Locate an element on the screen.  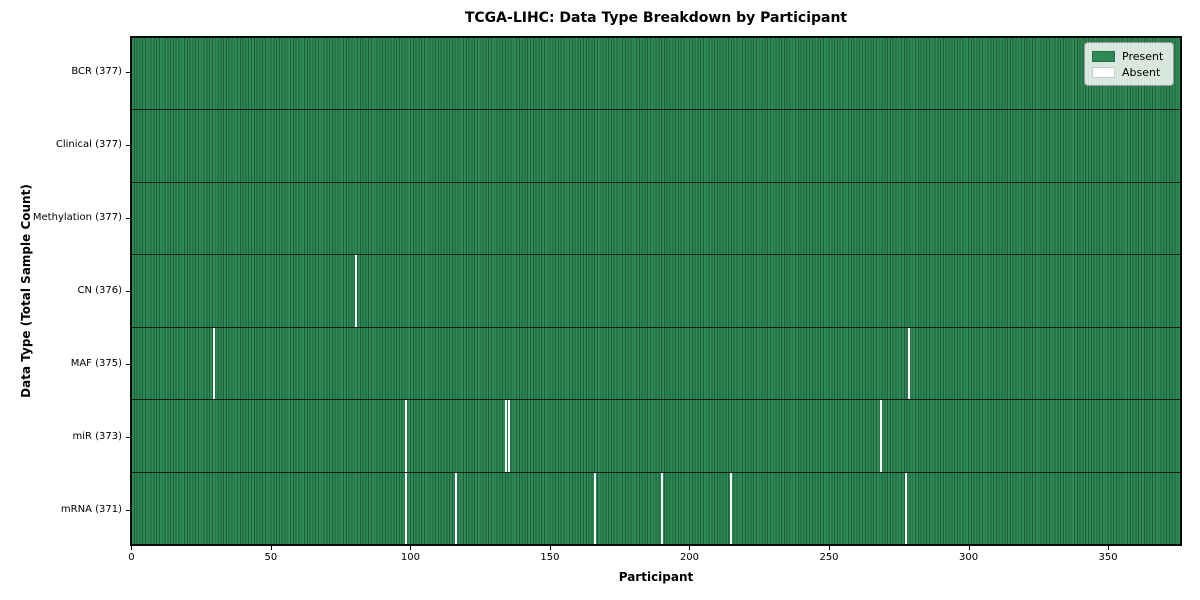
y-tick-label-miR: miR (373) is located at coordinates (97, 436).